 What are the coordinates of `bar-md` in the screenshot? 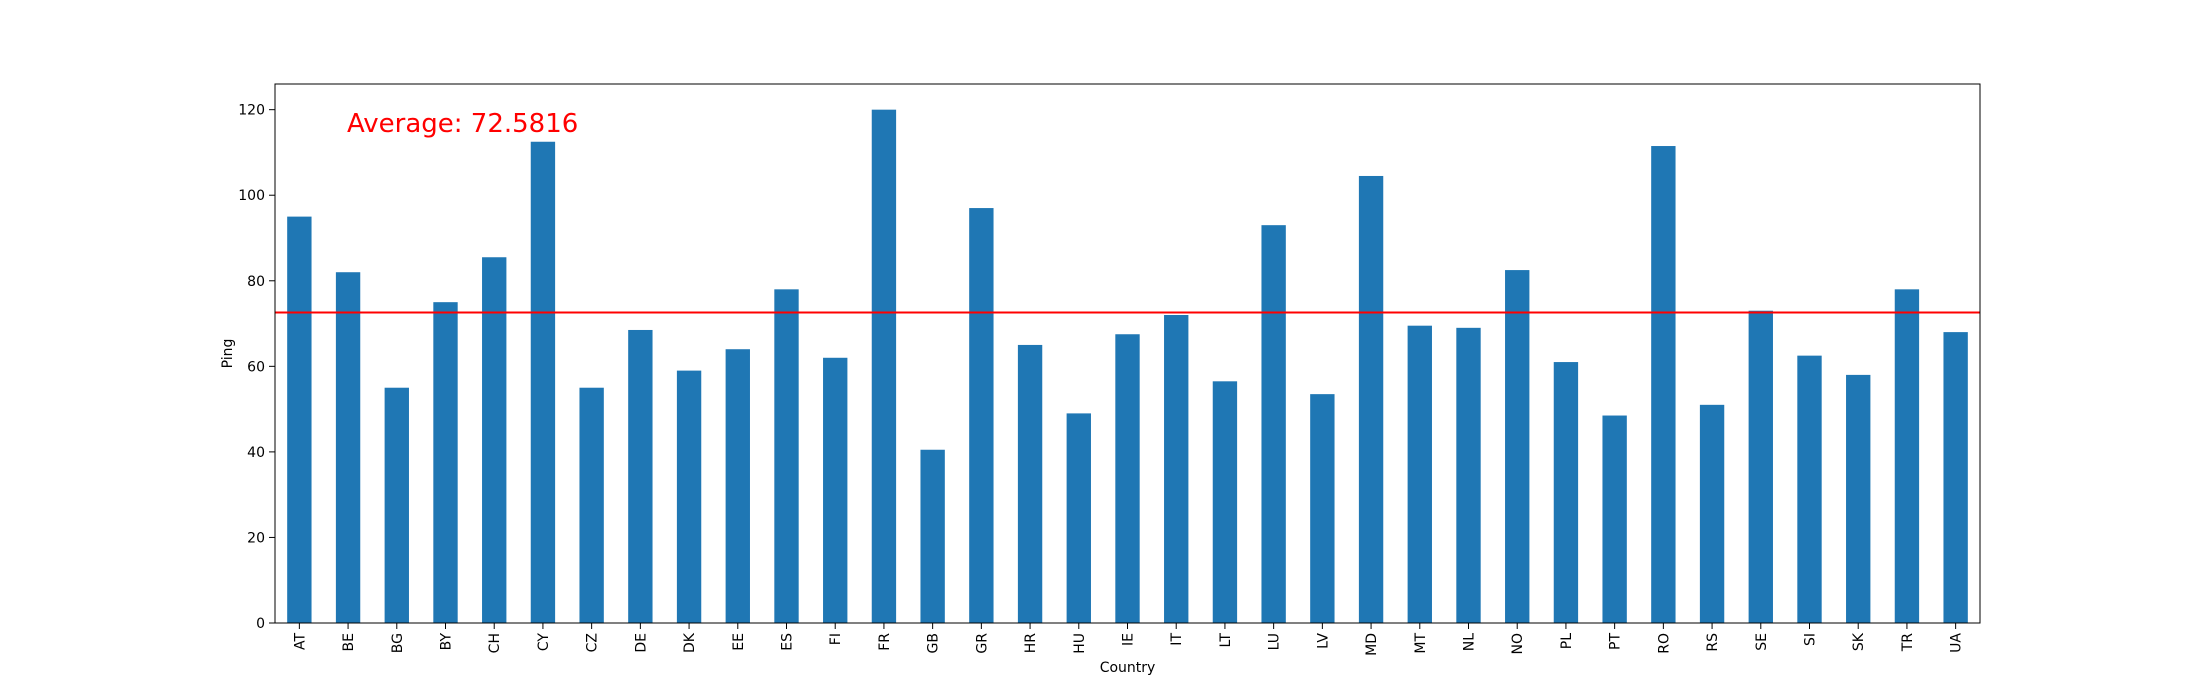 It's located at (1371, 399).